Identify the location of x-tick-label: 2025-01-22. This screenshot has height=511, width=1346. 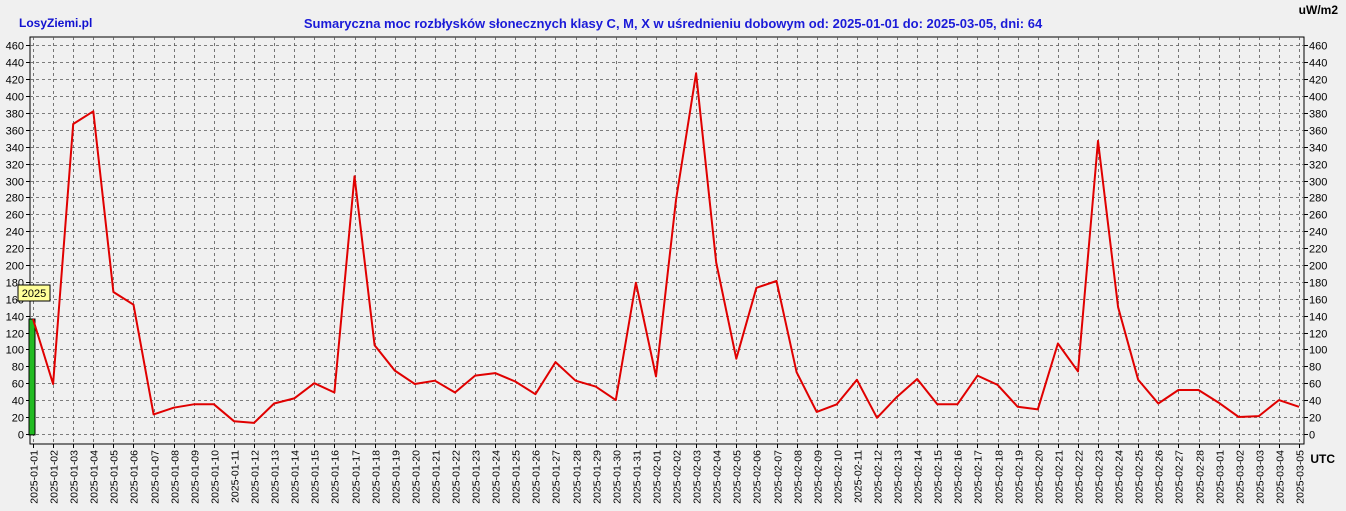
(457, 477).